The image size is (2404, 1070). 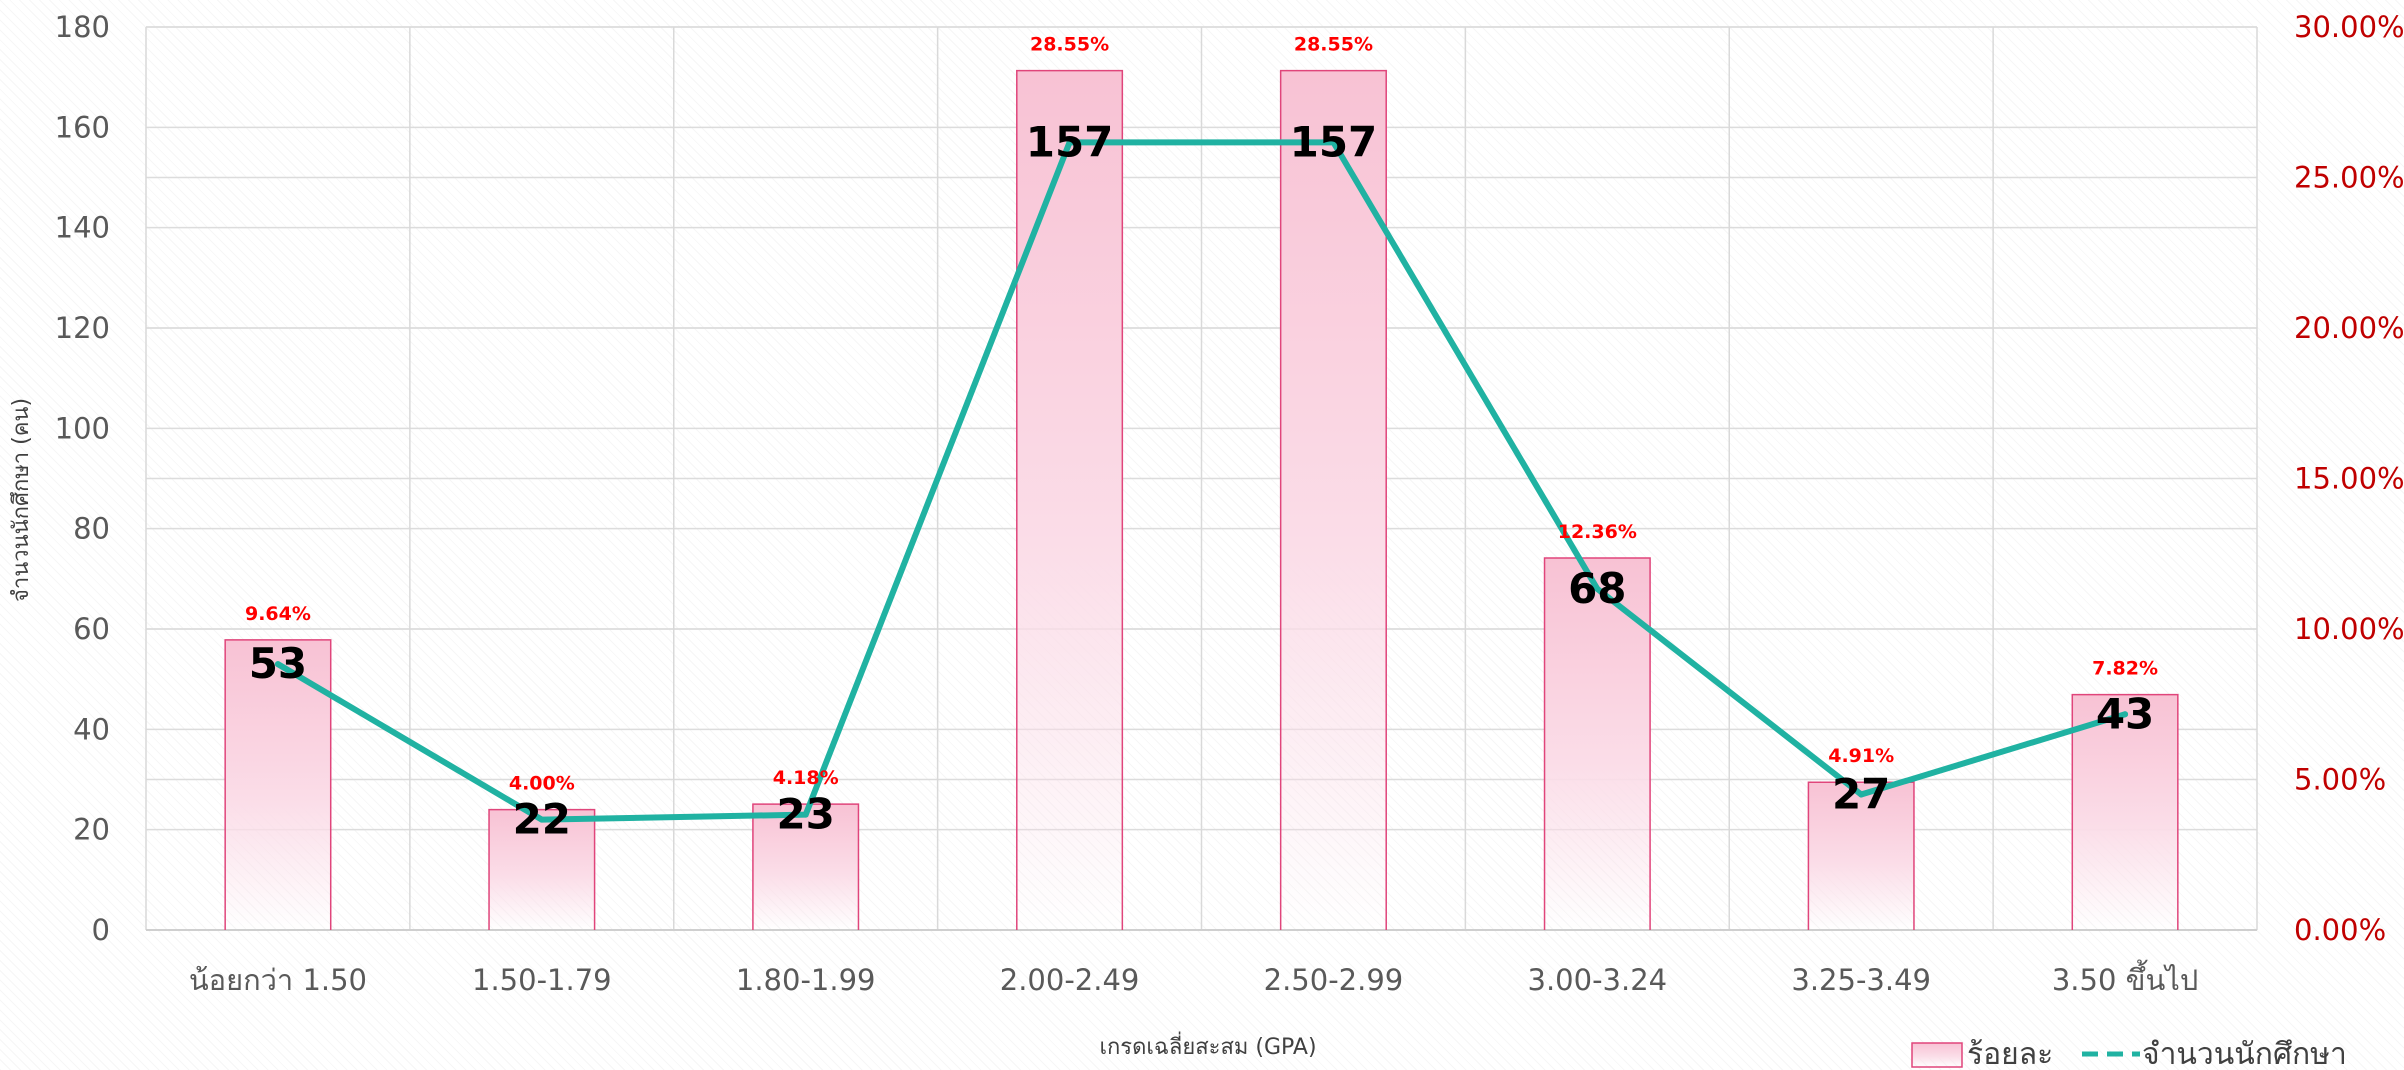 I want to click on y-tick-label: 180, so click(x=82, y=27).